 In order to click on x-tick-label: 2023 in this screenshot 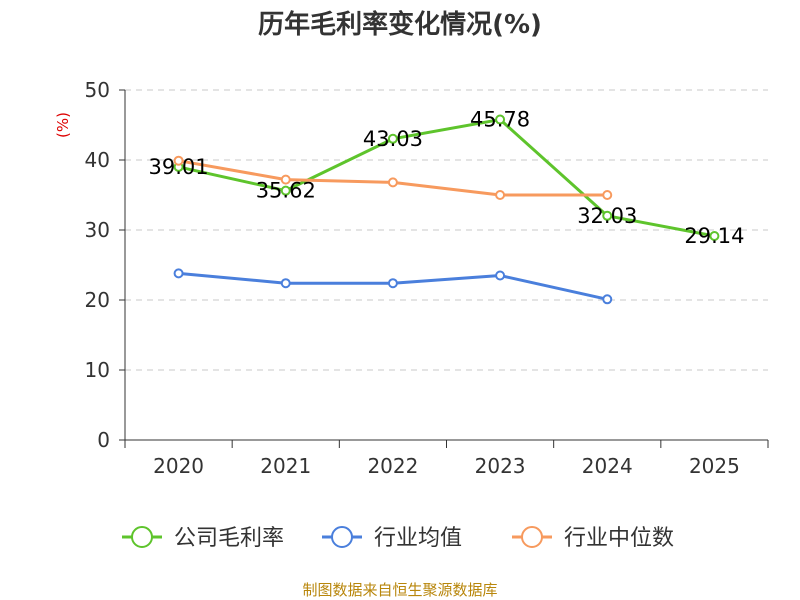, I will do `click(500, 466)`.